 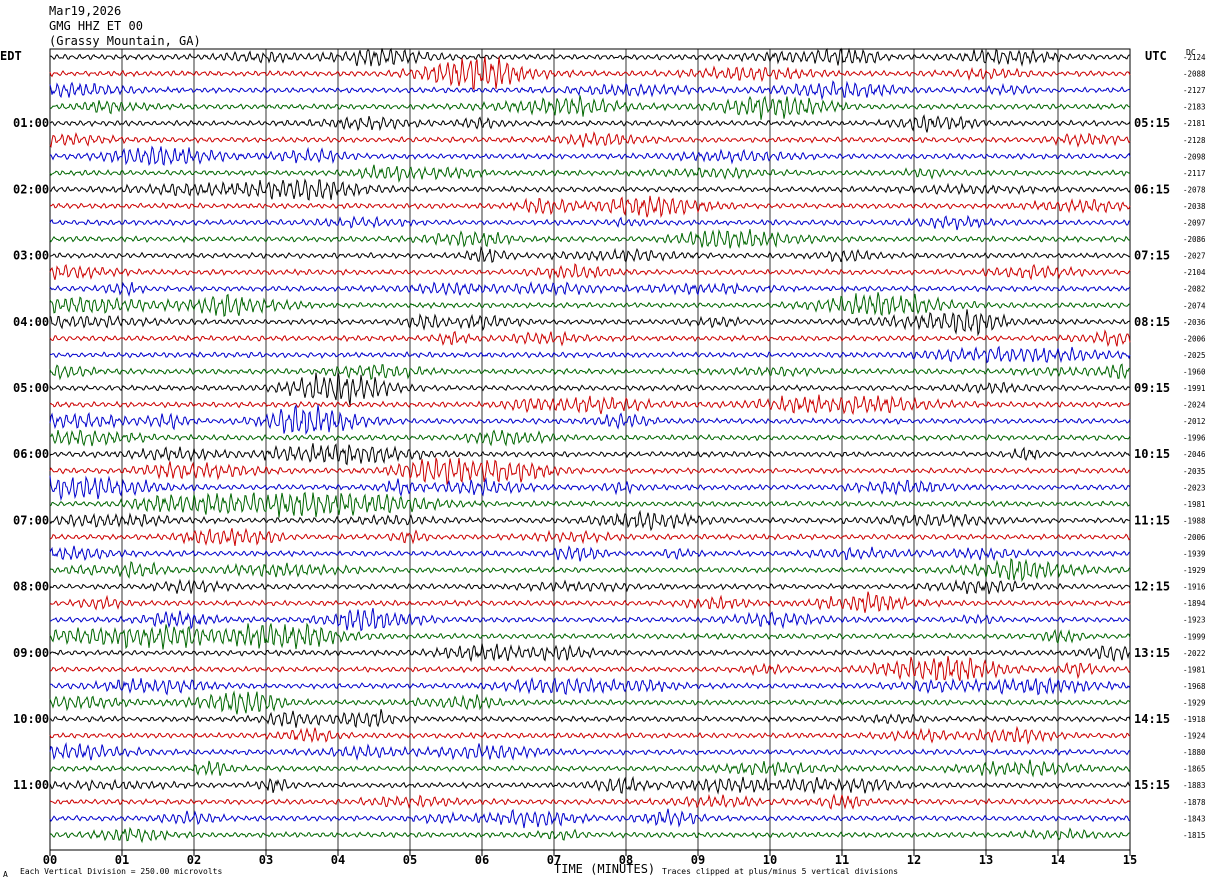 I want to click on x-tick-label: 14, so click(x=1058, y=860).